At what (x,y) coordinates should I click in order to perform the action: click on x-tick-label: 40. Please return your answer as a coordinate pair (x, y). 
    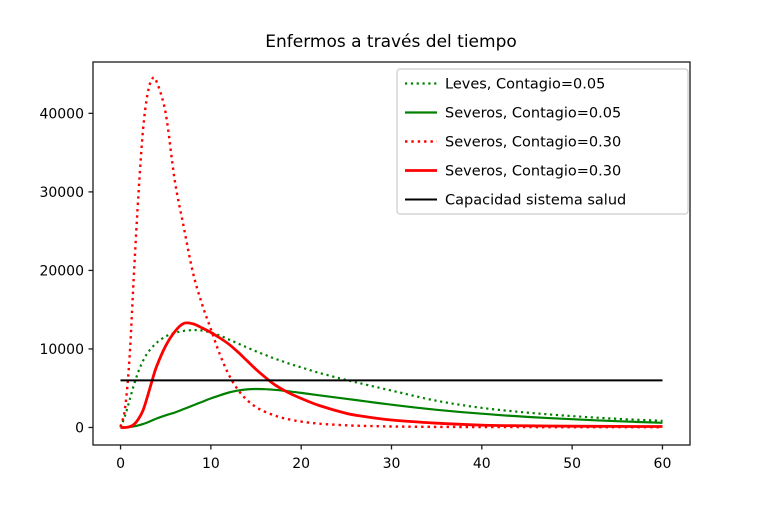
    Looking at the image, I should click on (482, 464).